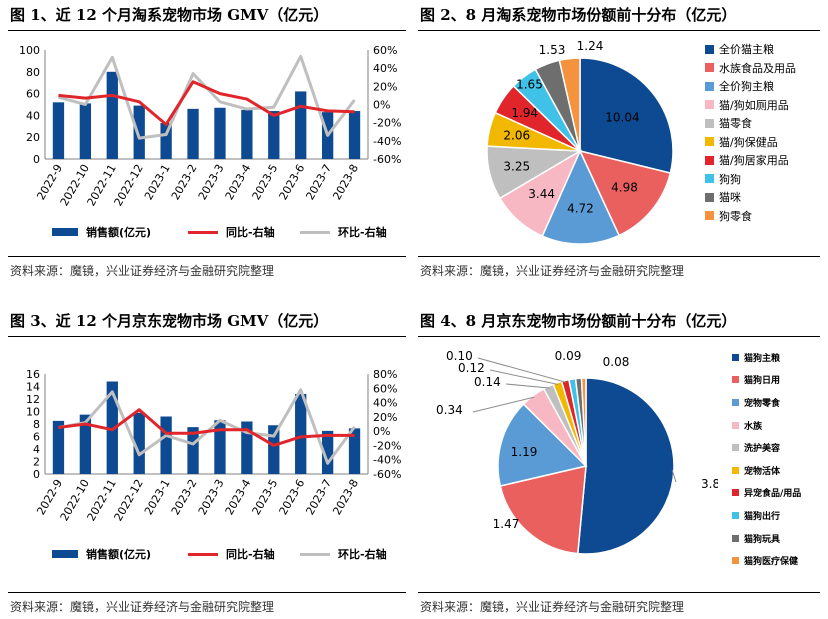 The height and width of the screenshot is (619, 828). Describe the element at coordinates (619, 592) in the screenshot. I see `chart4-bottom-rule` at that location.